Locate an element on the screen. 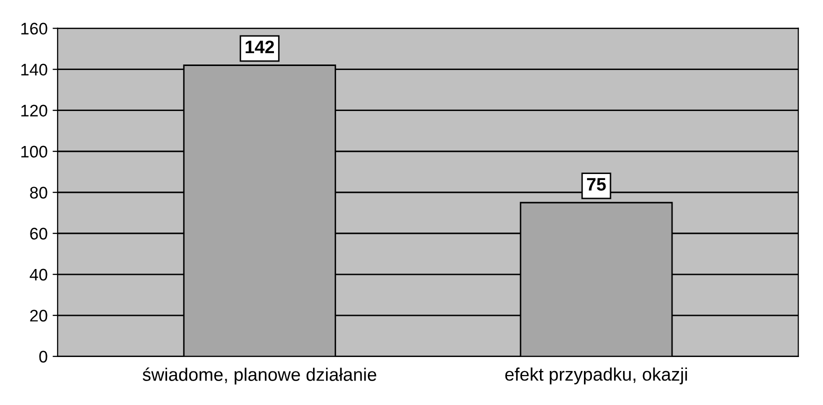  data-label: 142 is located at coordinates (260, 47).